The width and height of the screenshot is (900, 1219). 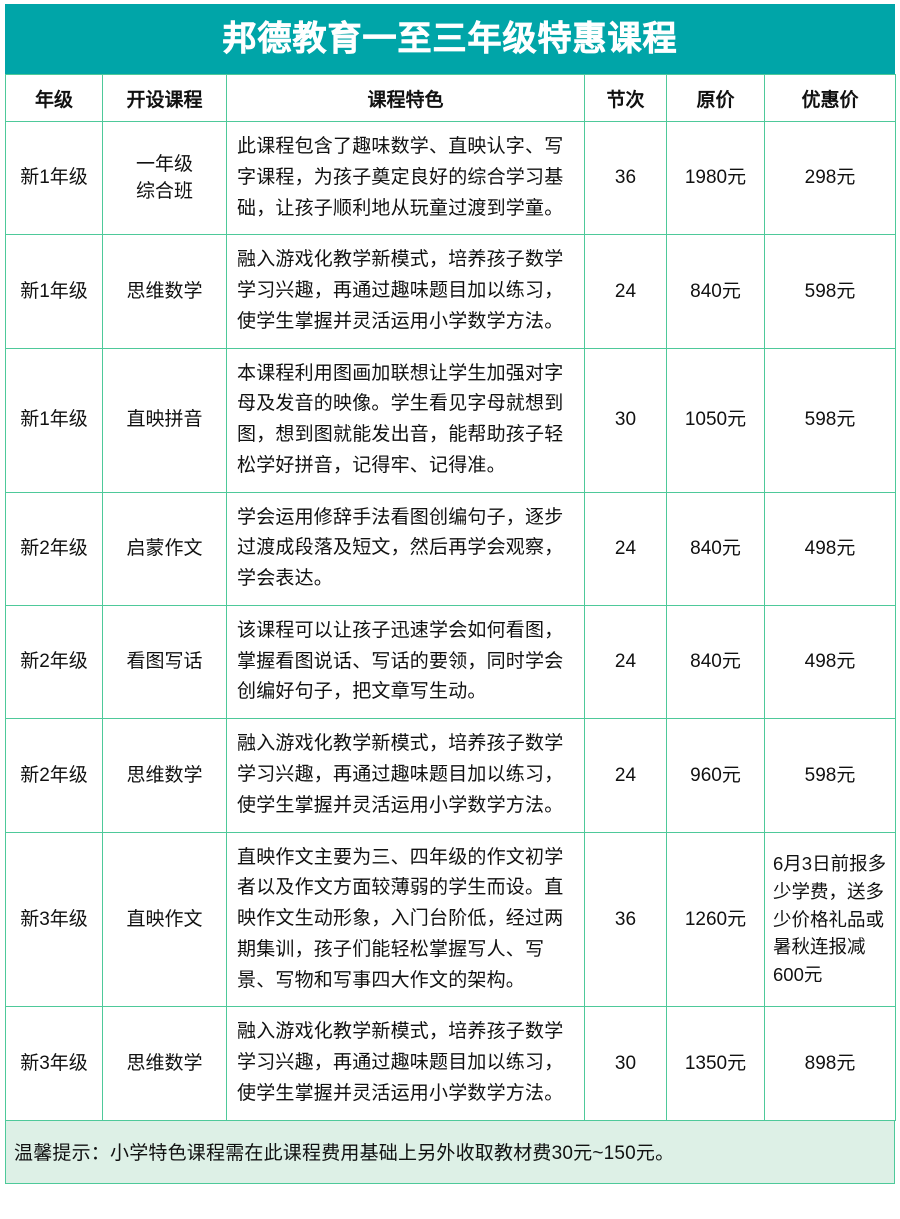 I want to click on column-header-grade: 年级, so click(x=54, y=98).